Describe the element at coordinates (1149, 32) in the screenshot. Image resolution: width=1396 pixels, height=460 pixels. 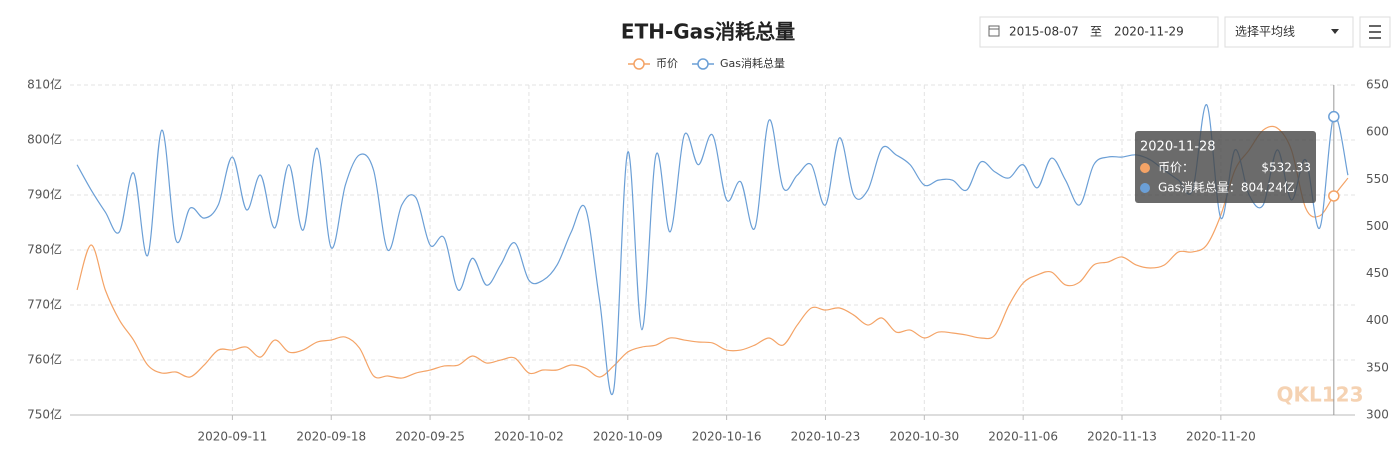
I see `end-date: 2020-11-29` at that location.